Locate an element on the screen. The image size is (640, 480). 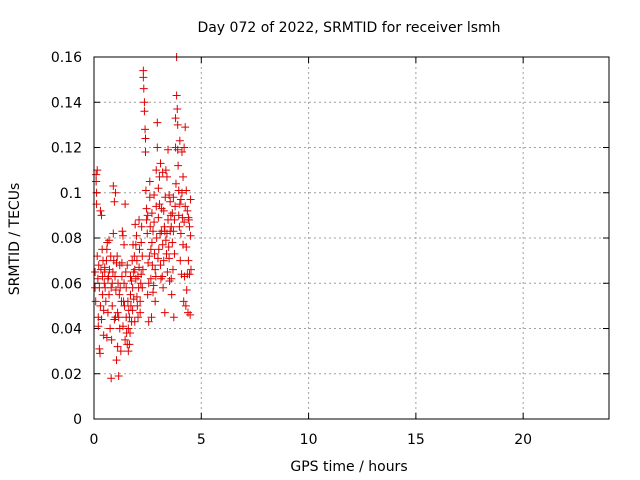
y-tick-label: 0 is located at coordinates (77, 420).